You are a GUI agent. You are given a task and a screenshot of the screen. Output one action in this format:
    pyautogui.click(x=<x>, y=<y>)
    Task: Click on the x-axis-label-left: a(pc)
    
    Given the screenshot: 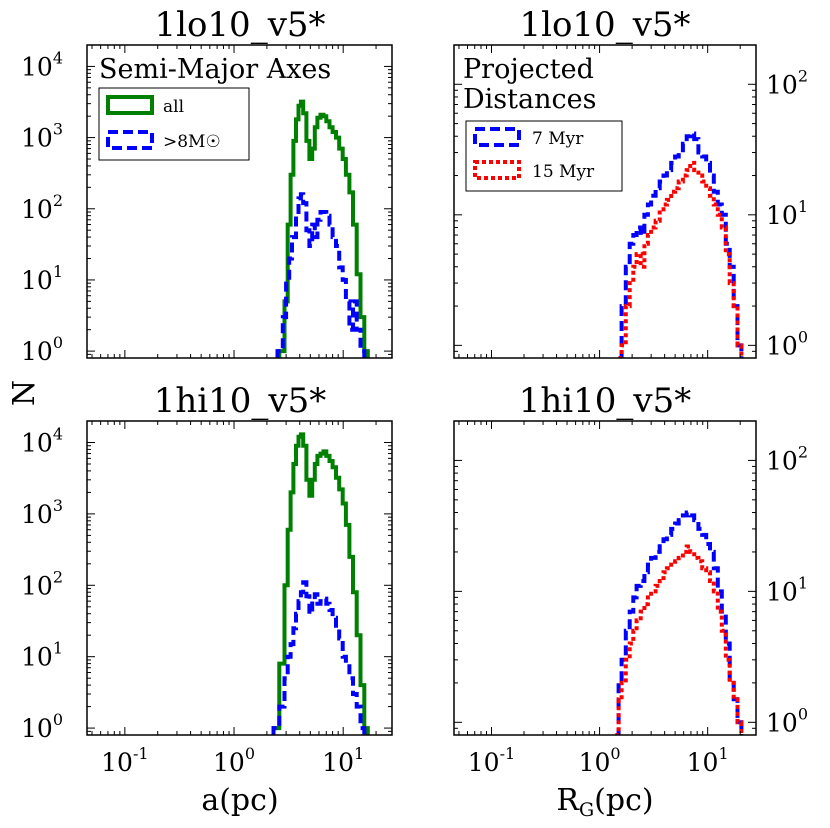 What is the action you would take?
    pyautogui.click(x=239, y=800)
    